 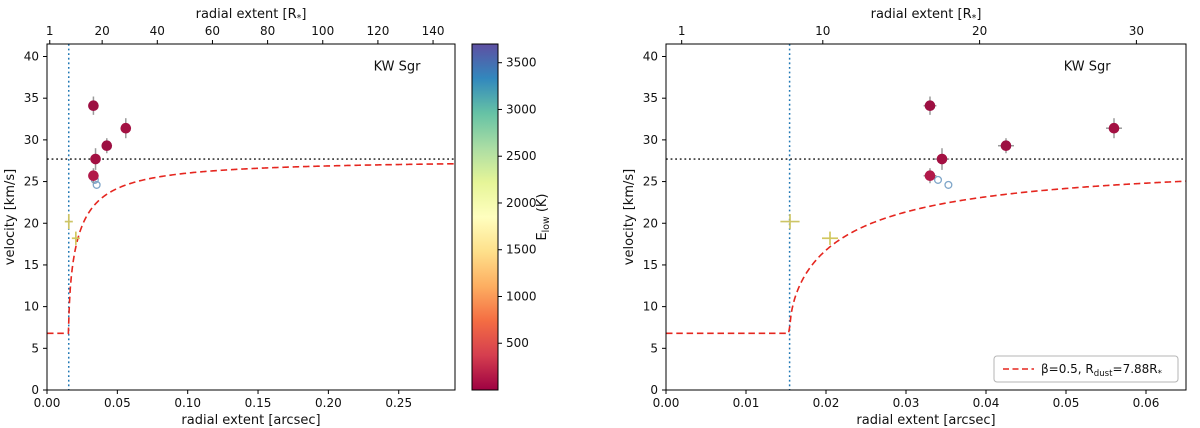 I want to click on colorbar-tick-label: 1000, so click(x=521, y=296).